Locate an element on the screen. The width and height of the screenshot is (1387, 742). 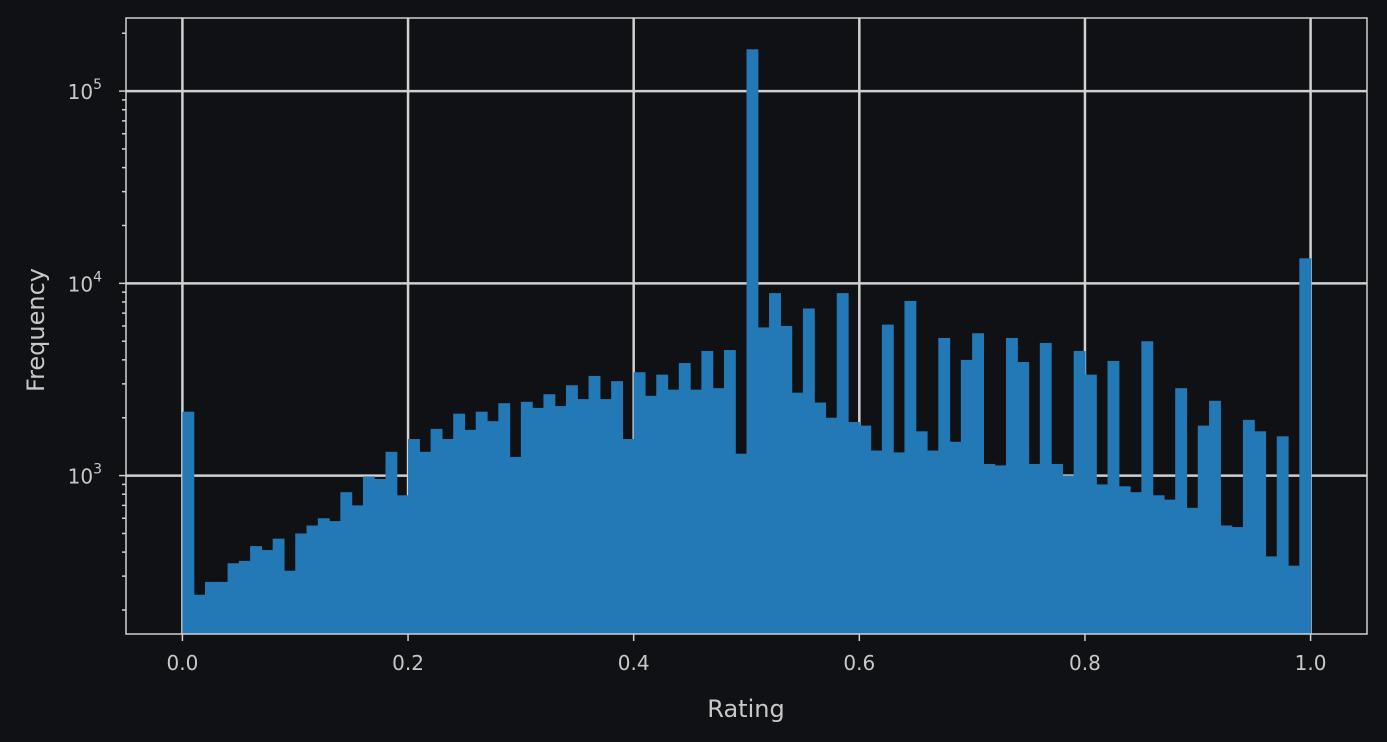
x-tick-label: 0.8 is located at coordinates (1085, 663).